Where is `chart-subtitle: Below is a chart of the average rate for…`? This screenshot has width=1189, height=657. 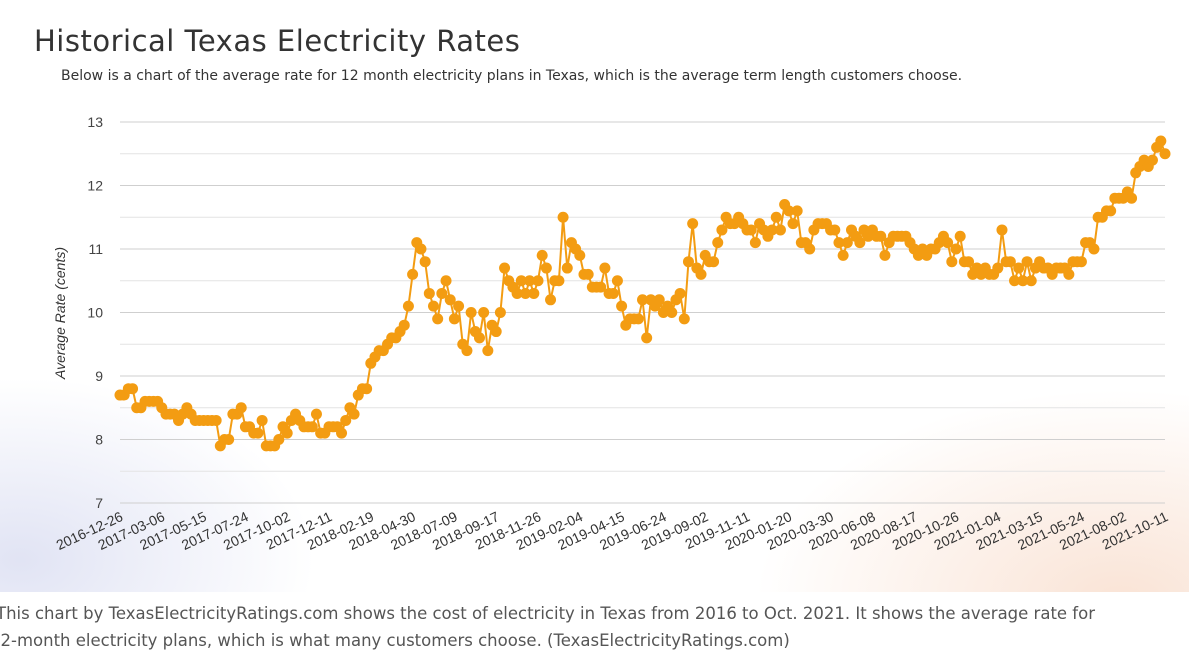 chart-subtitle: Below is a chart of the average rate for… is located at coordinates (512, 76).